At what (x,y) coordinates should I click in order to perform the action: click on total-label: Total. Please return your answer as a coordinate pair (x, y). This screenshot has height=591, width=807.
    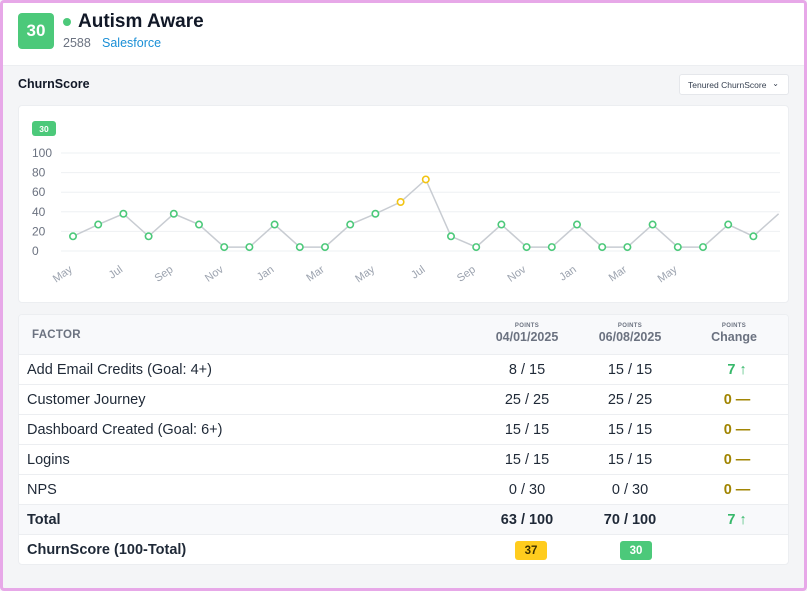
    Looking at the image, I should click on (44, 520).